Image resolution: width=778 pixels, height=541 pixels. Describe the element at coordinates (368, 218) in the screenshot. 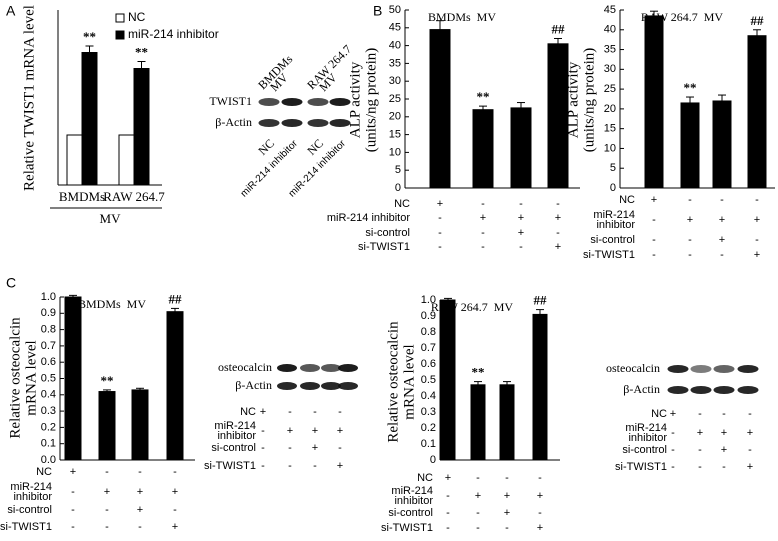

I see `treatment-label: miR-214 inhibitor` at that location.